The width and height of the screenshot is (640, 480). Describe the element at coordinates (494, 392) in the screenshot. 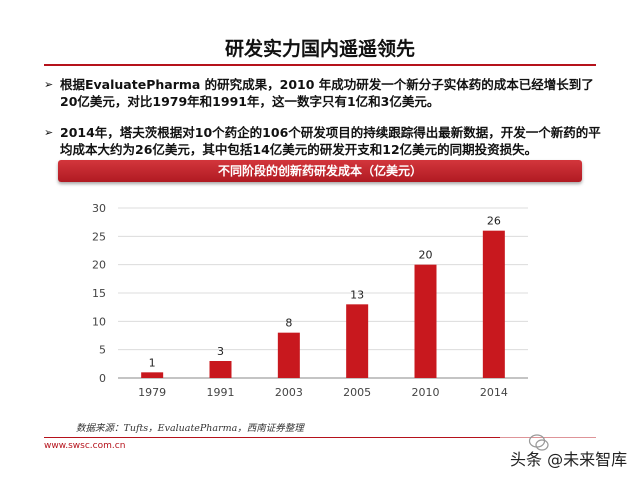

I see `x-tick-label: 2014` at that location.